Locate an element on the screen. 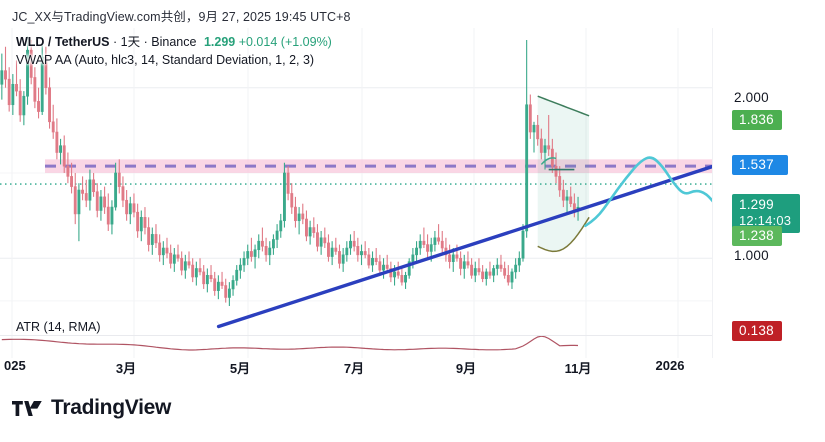 This screenshot has height=442, width=825. tradingview-footer: TradingView is located at coordinates (91, 408).